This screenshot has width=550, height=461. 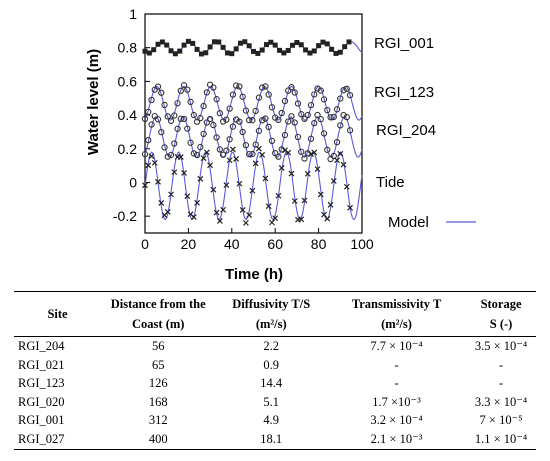 What do you see at coordinates (253, 186) in the screenshot?
I see `model-line-tide` at bounding box center [253, 186].